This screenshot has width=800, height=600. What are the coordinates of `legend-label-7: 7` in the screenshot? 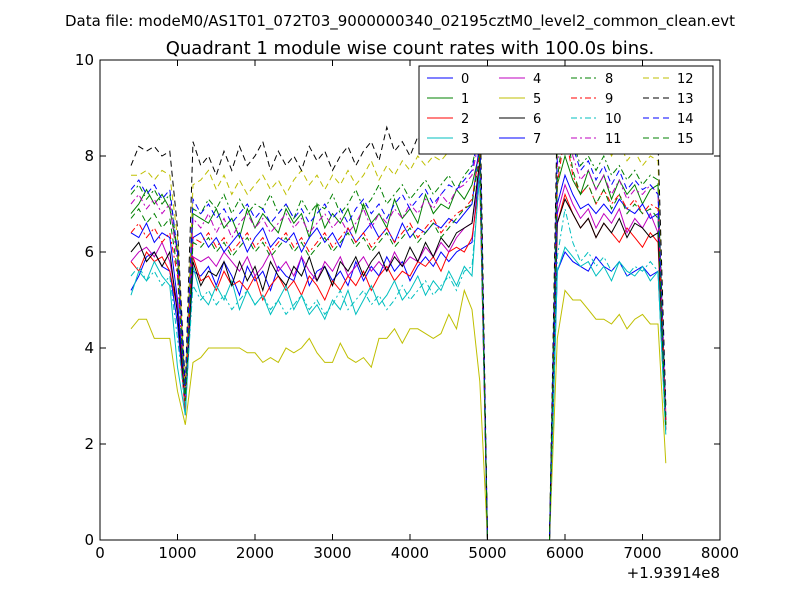 It's located at (537, 139).